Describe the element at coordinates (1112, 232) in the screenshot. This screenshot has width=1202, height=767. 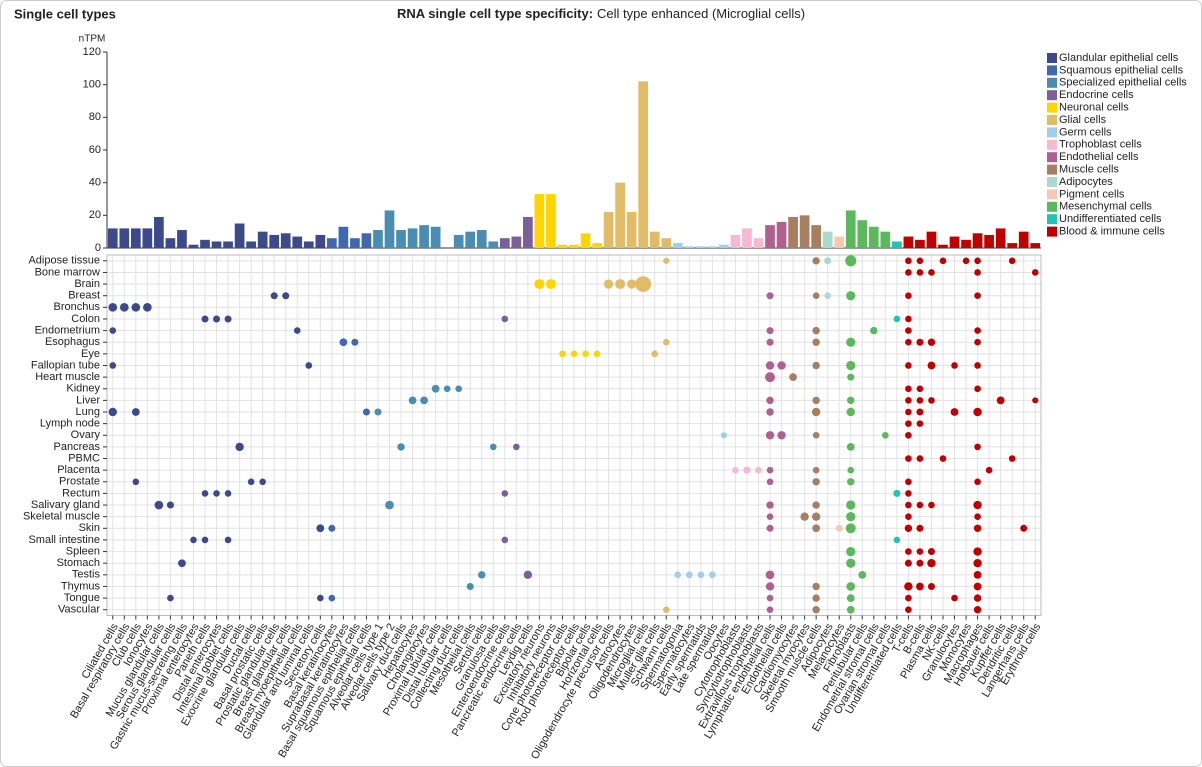
I see `legend-label: Blood & immune cells` at that location.